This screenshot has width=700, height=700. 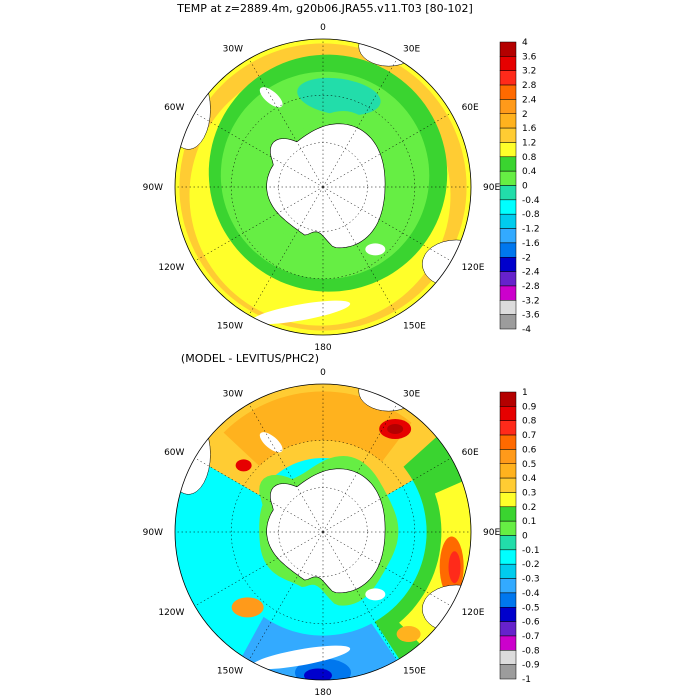 I want to click on colorbar-tick-label: -1, so click(x=526, y=680).